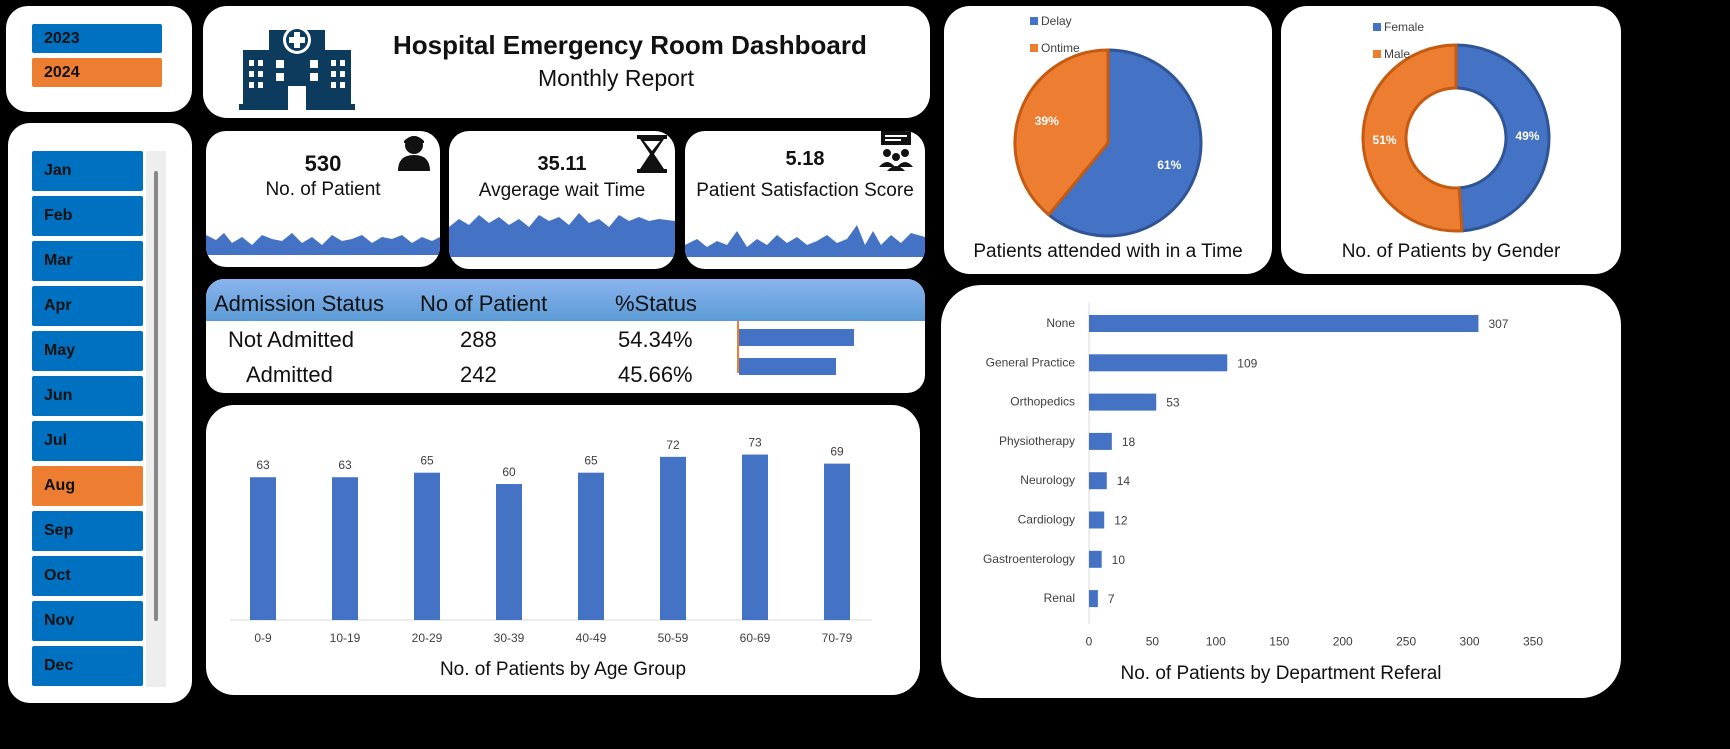 Image resolution: width=1730 pixels, height=749 pixels. What do you see at coordinates (1093, 599) in the screenshot?
I see `dept-bar-renal` at bounding box center [1093, 599].